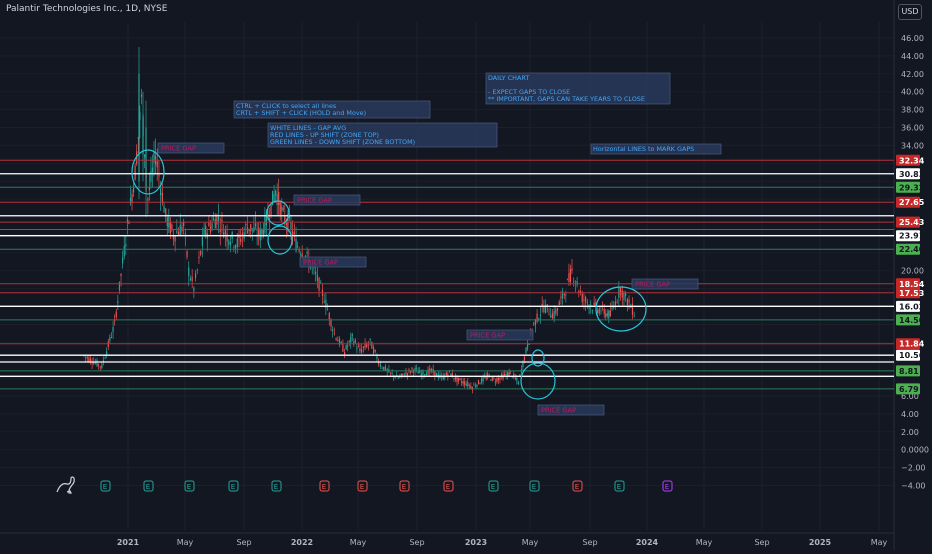 The width and height of the screenshot is (932, 554). Describe the element at coordinates (910, 432) in the screenshot. I see `y-axis-tick-label: 2.00` at that location.